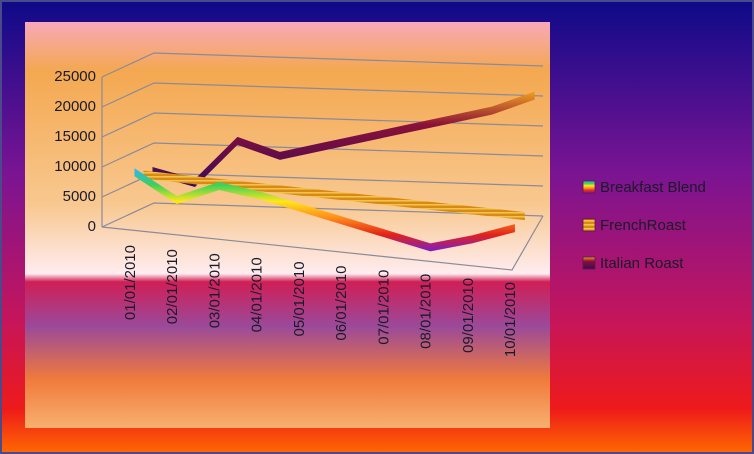 The image size is (754, 454). I want to click on y-axis: 0 5000 10000 15000 20000 25000, so click(75, 151).